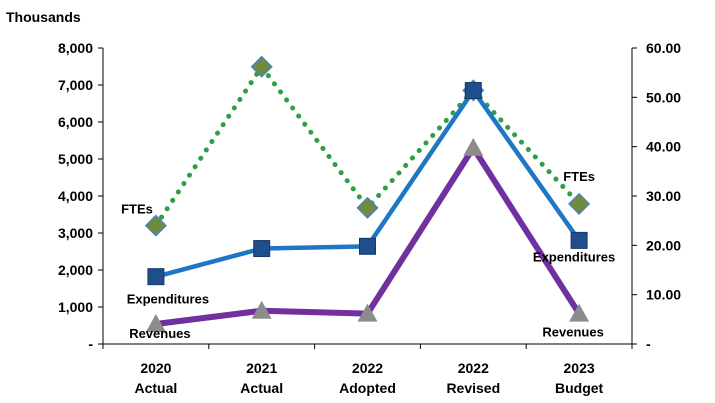 The width and height of the screenshot is (715, 403). What do you see at coordinates (75, 159) in the screenshot?
I see `left-tick-label: 5,000` at bounding box center [75, 159].